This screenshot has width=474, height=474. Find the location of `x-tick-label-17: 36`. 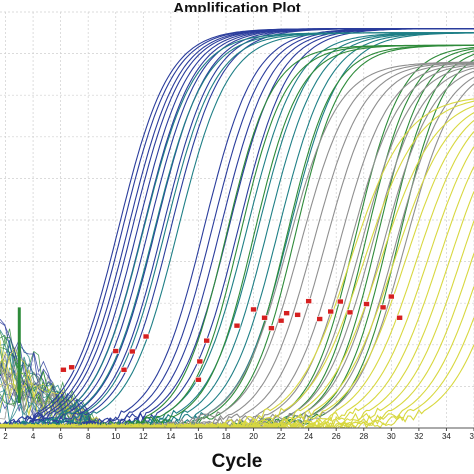

x-tick-label-17: 36 is located at coordinates (472, 436).